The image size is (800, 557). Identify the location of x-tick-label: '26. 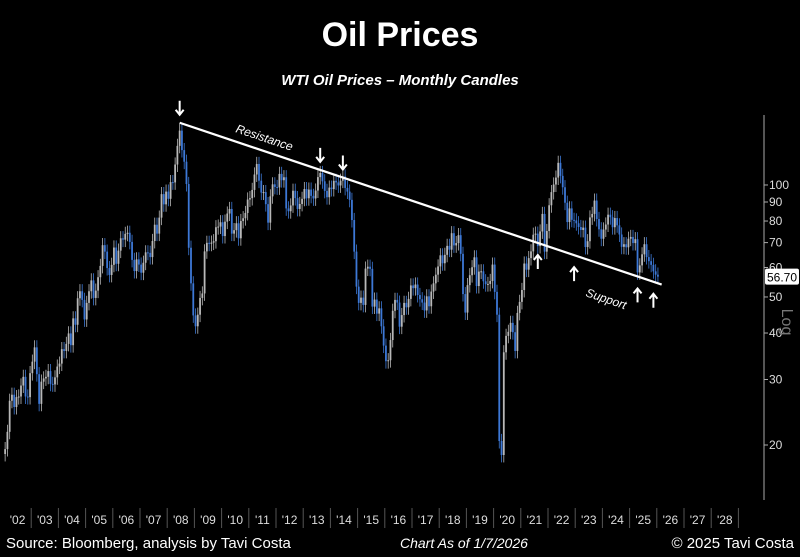
(671, 520).